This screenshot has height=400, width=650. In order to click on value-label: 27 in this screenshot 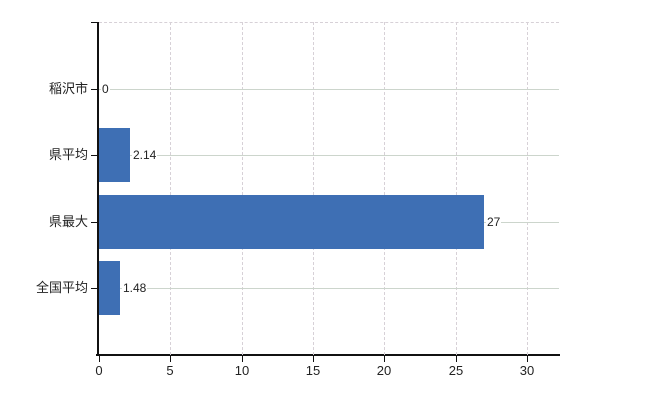, I will do `click(494, 222)`.